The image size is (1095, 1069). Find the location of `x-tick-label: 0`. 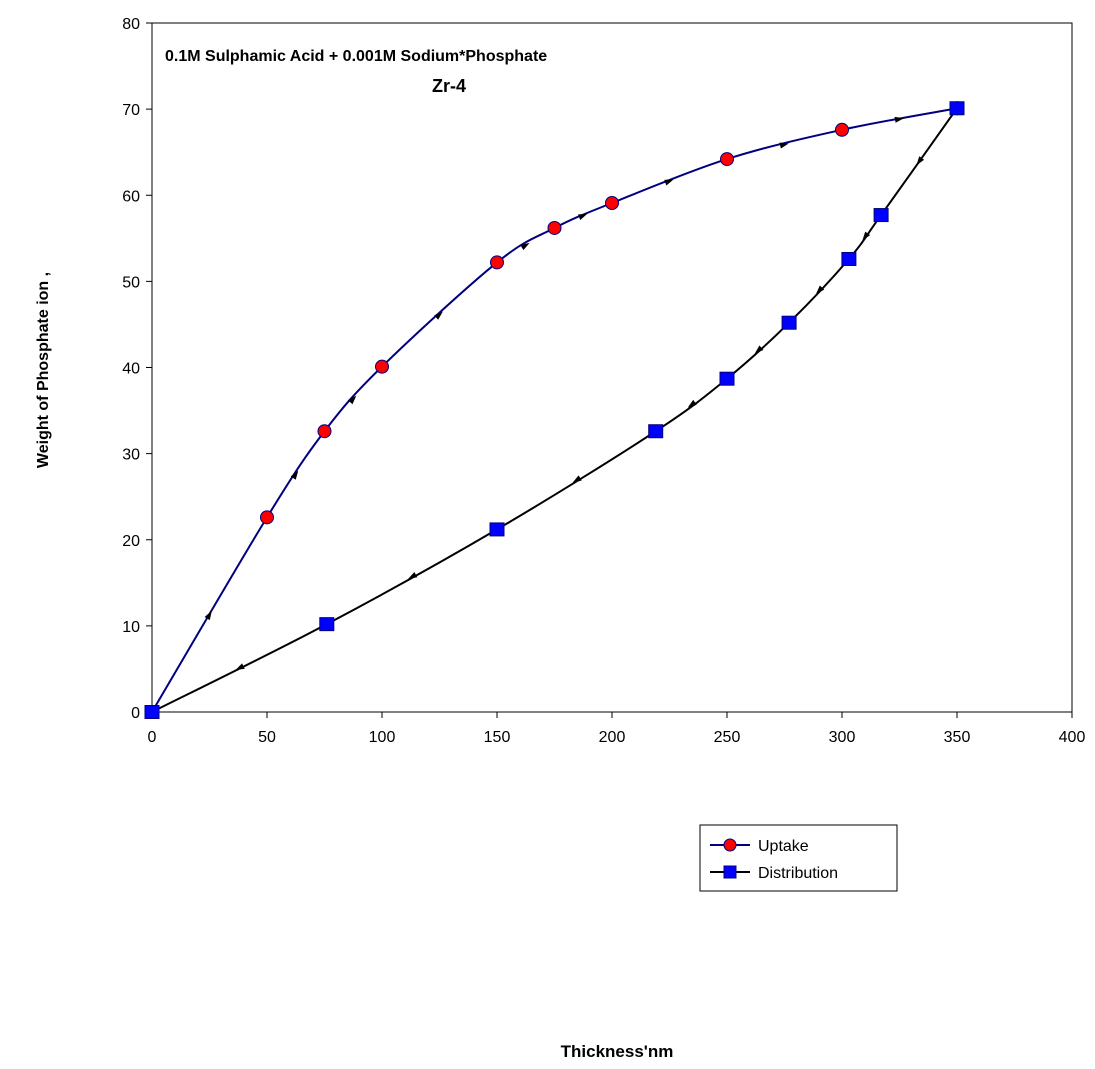

x-tick-label: 0 is located at coordinates (152, 737).